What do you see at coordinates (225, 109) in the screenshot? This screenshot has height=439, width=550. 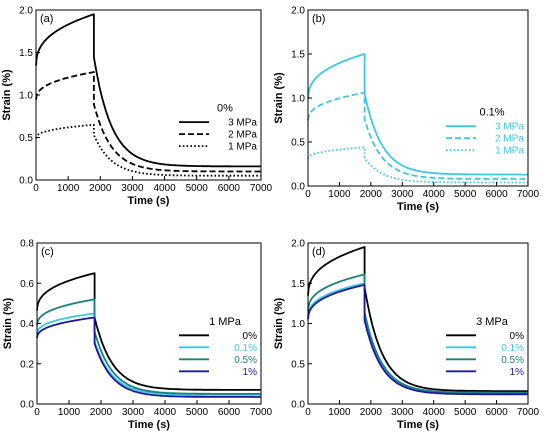 I see `legend-title: 0%` at bounding box center [225, 109].